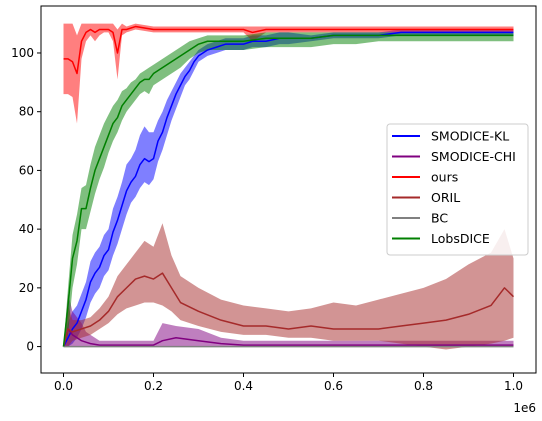  I want to click on legend-label-3: ORIL, so click(445, 197).